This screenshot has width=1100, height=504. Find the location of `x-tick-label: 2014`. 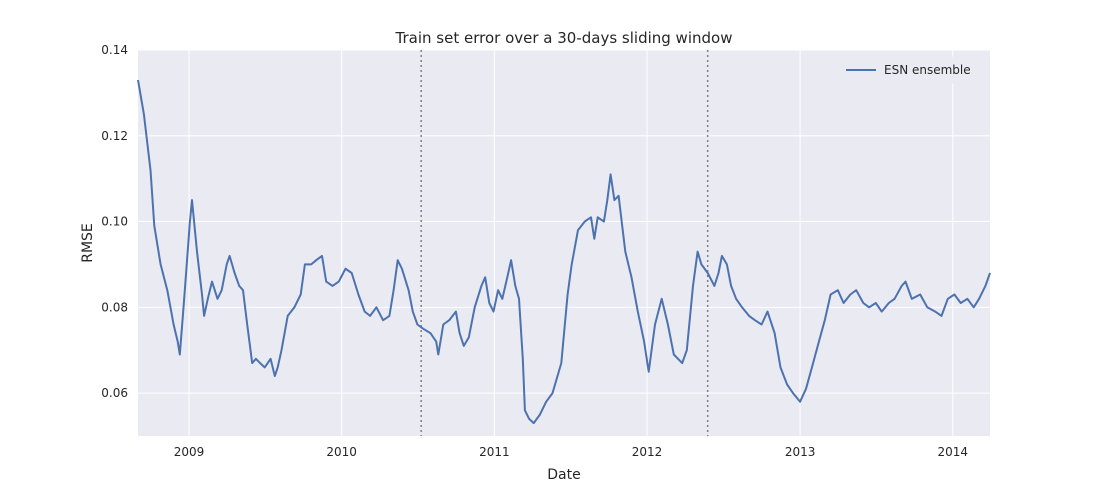

x-tick-label: 2014 is located at coordinates (953, 452).